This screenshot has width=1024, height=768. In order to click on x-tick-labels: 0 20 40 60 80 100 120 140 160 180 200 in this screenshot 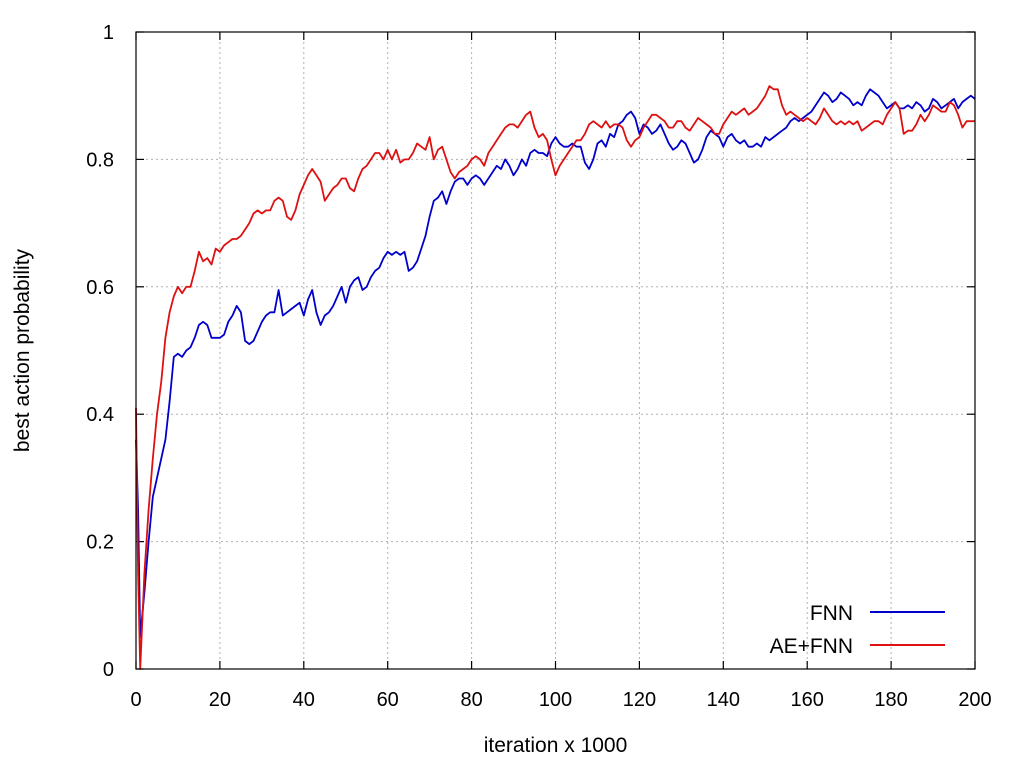, I will do `click(560, 700)`.